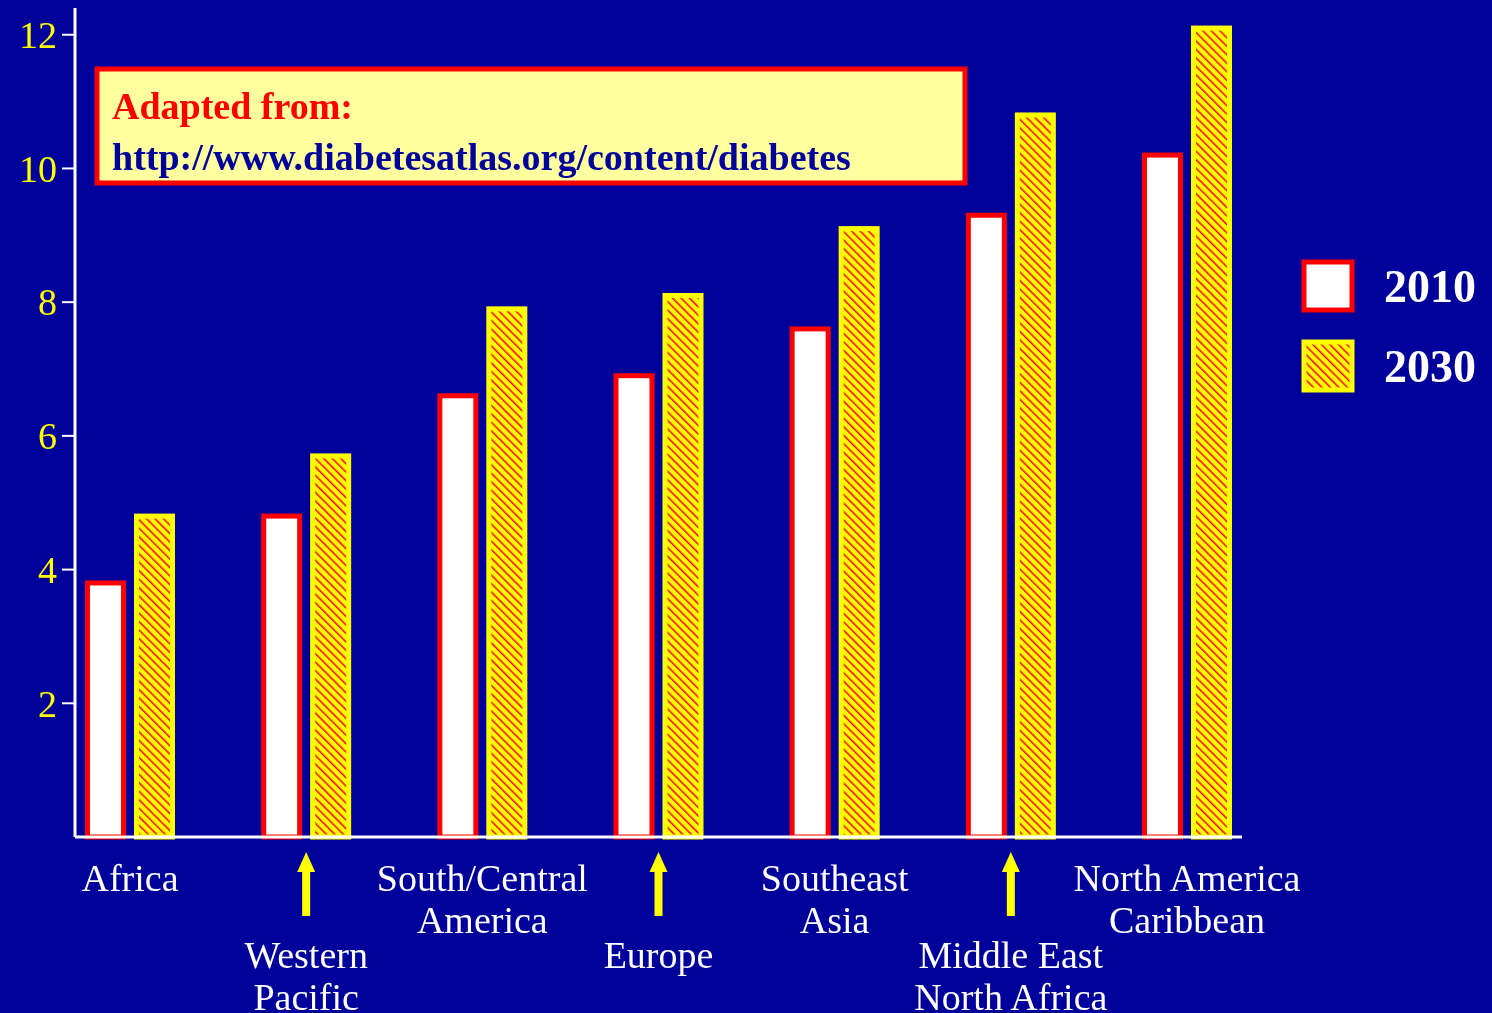 This screenshot has width=1492, height=1013. Describe the element at coordinates (482, 899) in the screenshot. I see `x-tick-label: South/Central America` at that location.